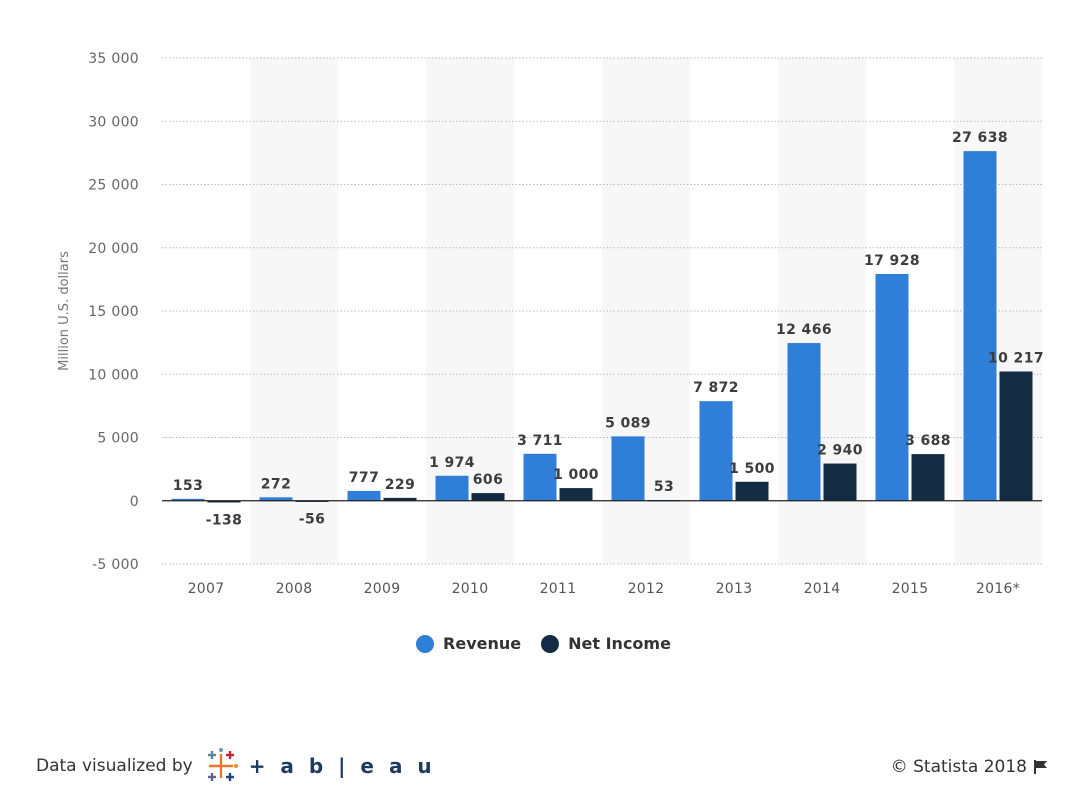 This screenshot has width=1087, height=789. I want to click on x-tick-label: 2011, so click(558, 589).